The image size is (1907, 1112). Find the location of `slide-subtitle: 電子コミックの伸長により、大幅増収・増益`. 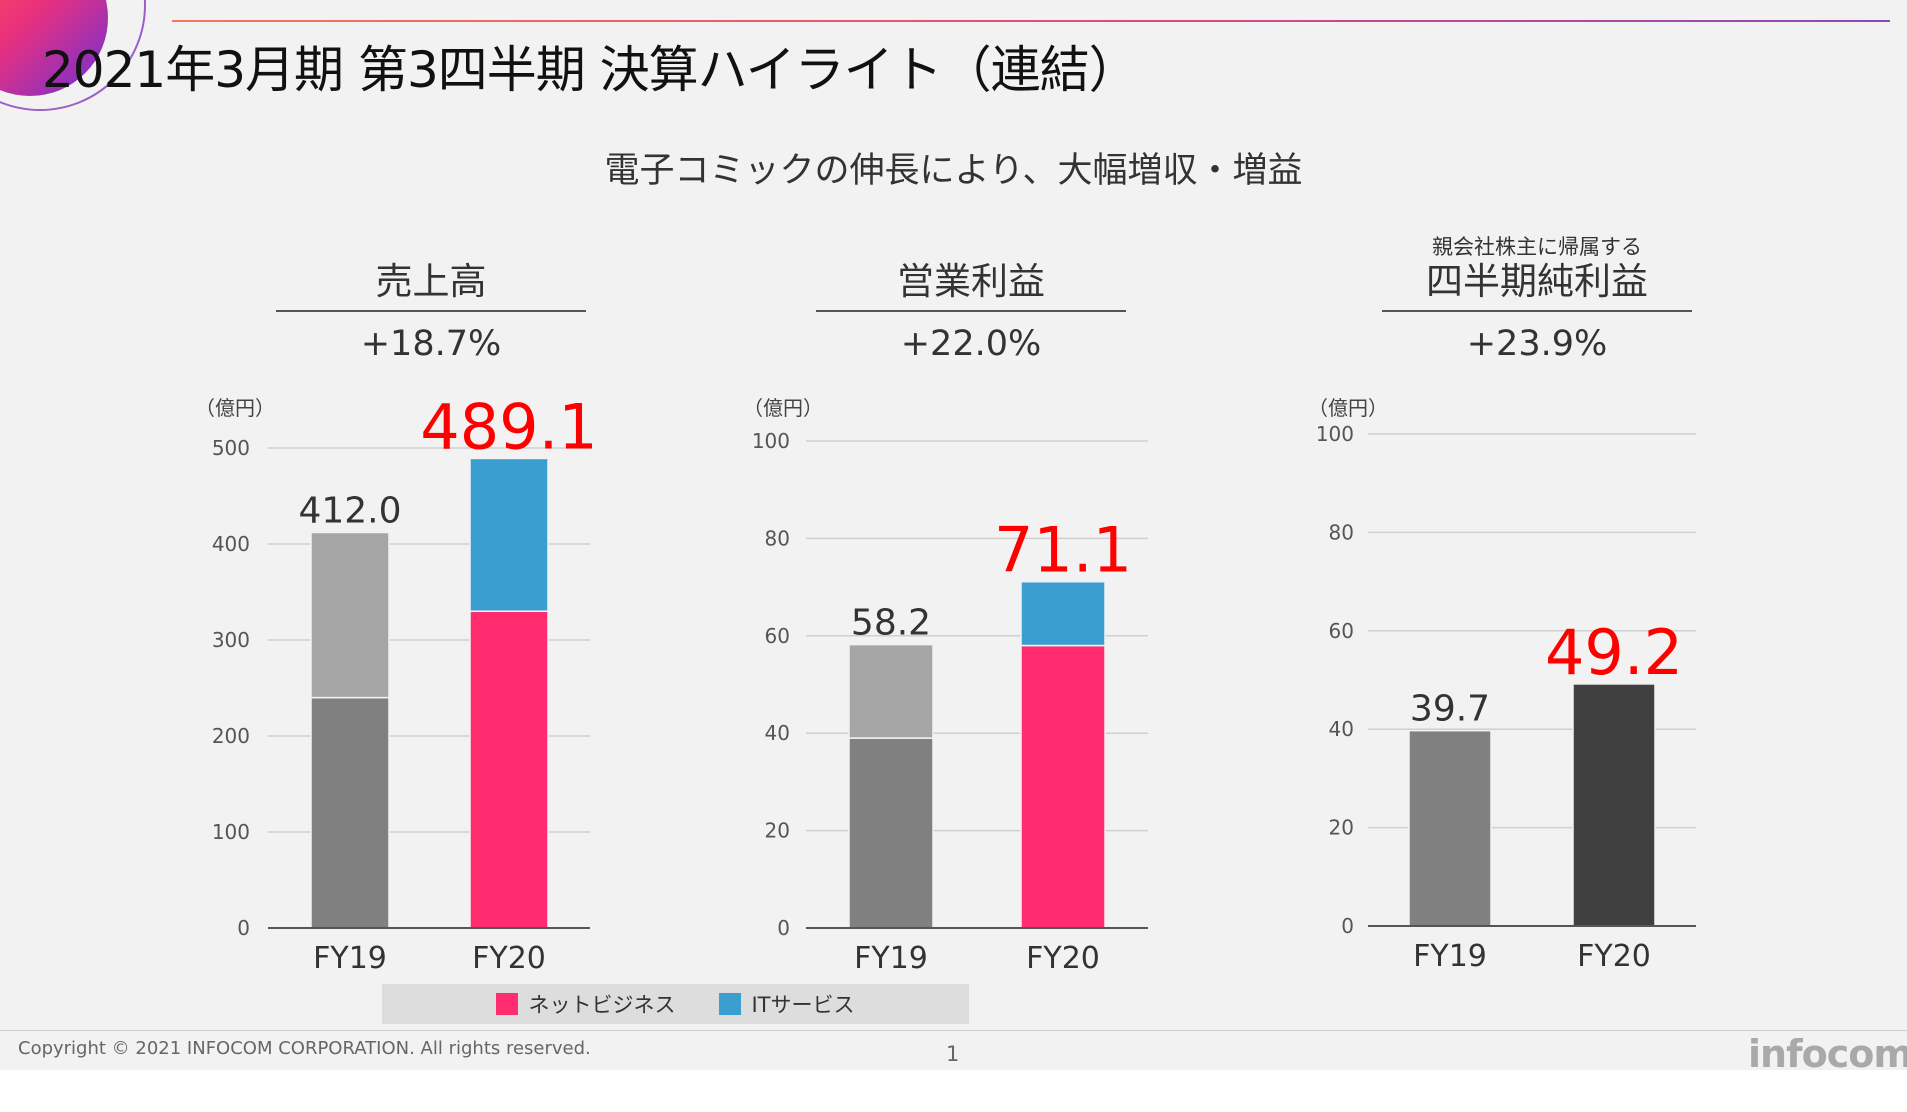

slide-subtitle: 電子コミックの伸長により、大幅増収・増益 is located at coordinates (953, 171).